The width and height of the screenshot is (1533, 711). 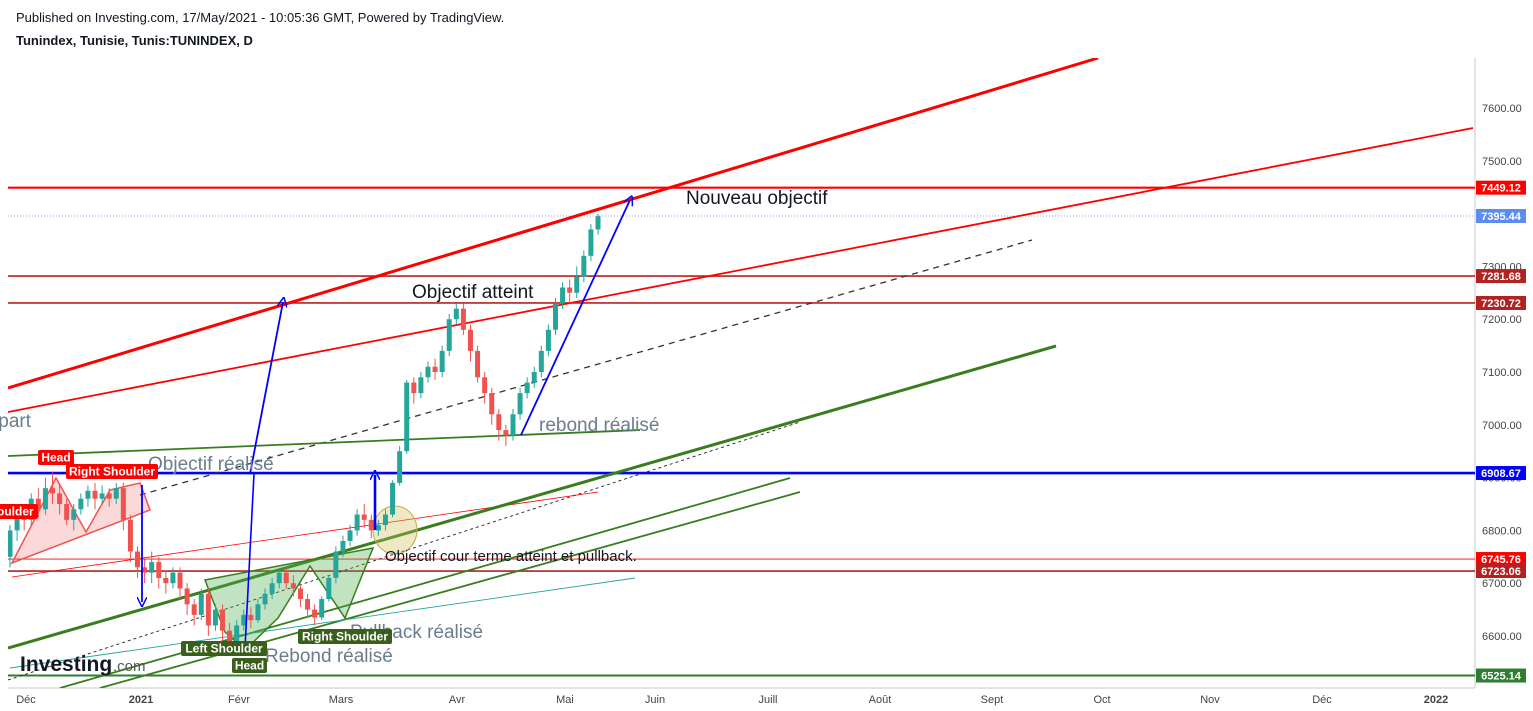 I want to click on tag-right-shoulder-green: Right Shoulder, so click(x=345, y=637).